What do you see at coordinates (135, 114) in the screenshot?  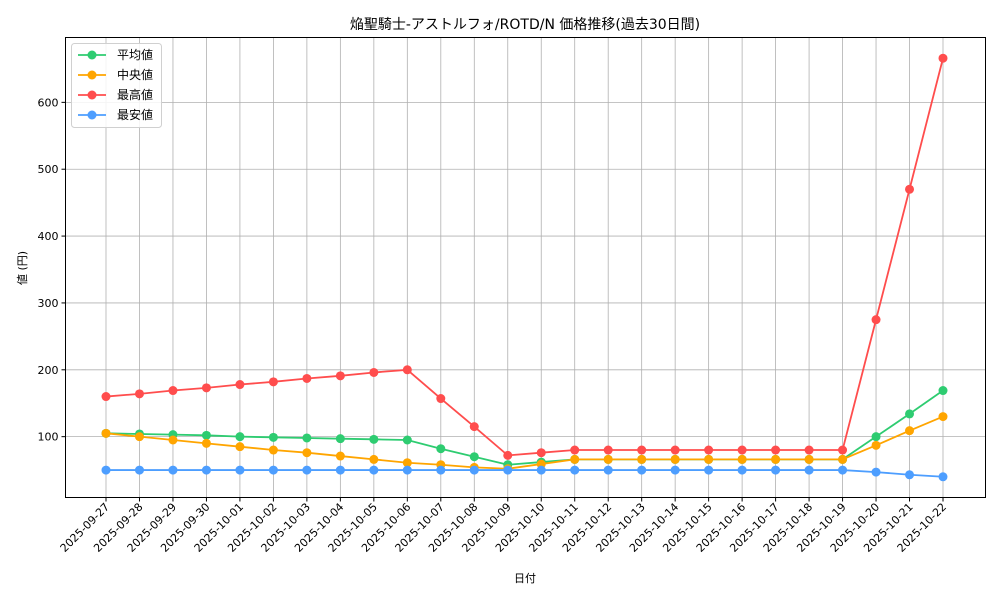 I see `legend-label: 最安値` at bounding box center [135, 114].